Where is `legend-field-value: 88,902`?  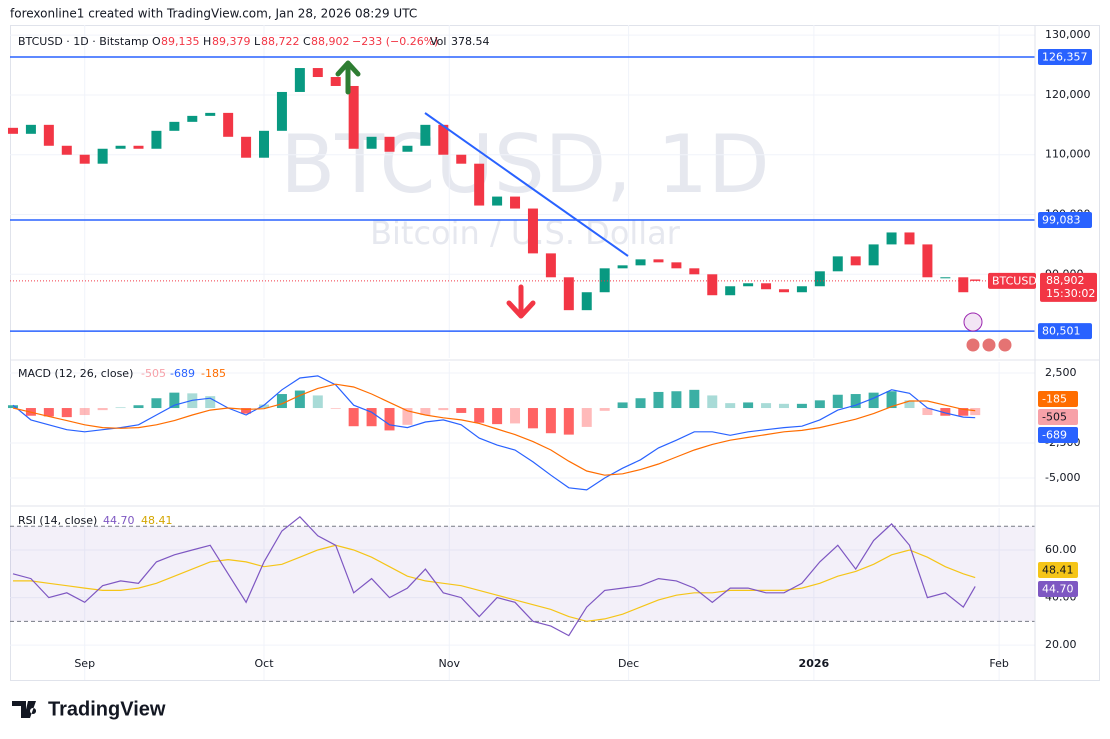
legend-field-value: 88,902 is located at coordinates (330, 41).